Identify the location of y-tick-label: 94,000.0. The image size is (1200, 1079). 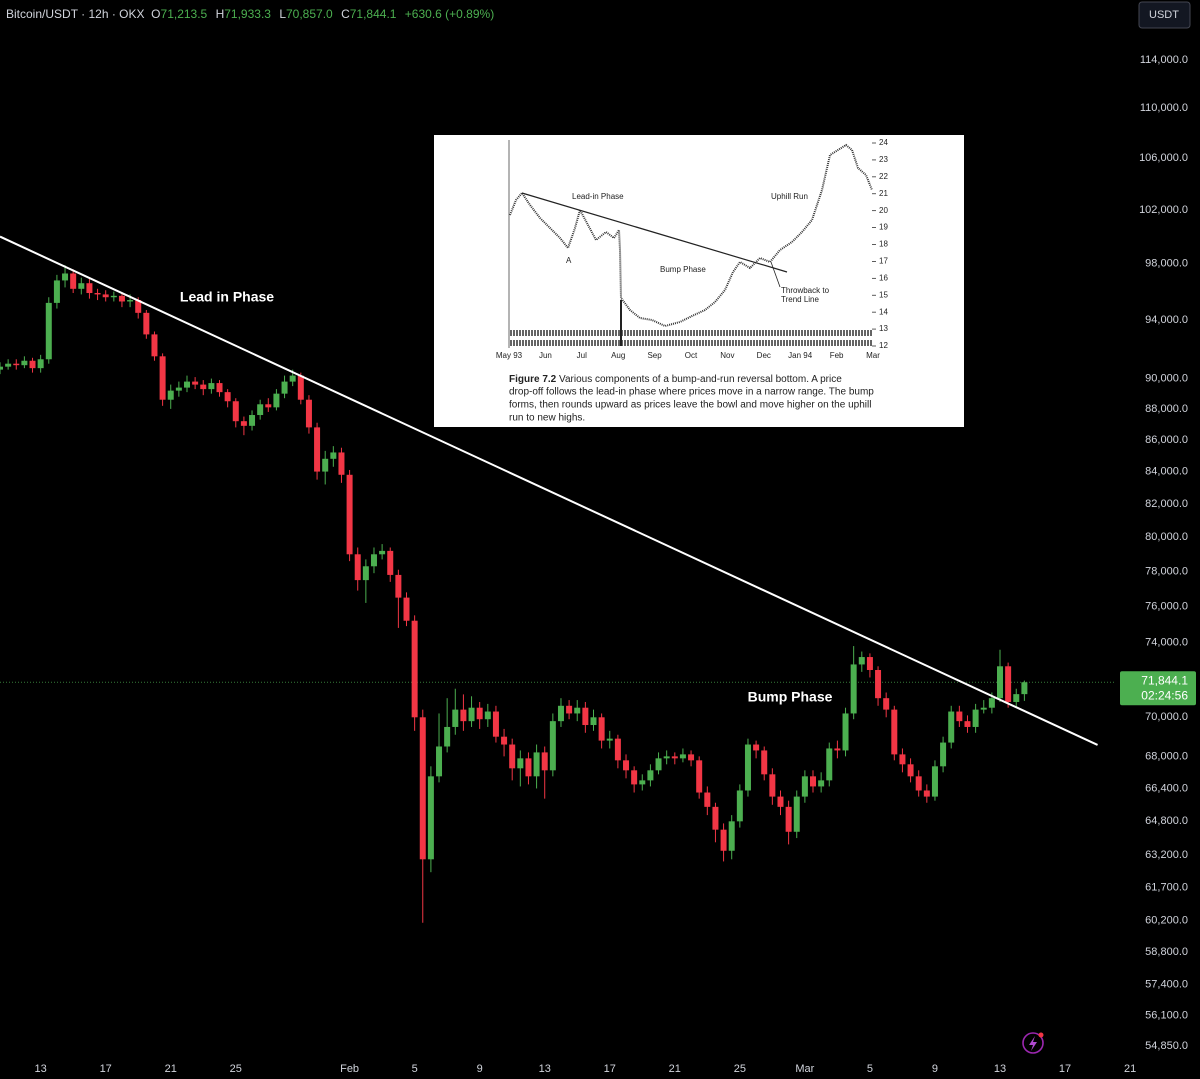
(1166, 320).